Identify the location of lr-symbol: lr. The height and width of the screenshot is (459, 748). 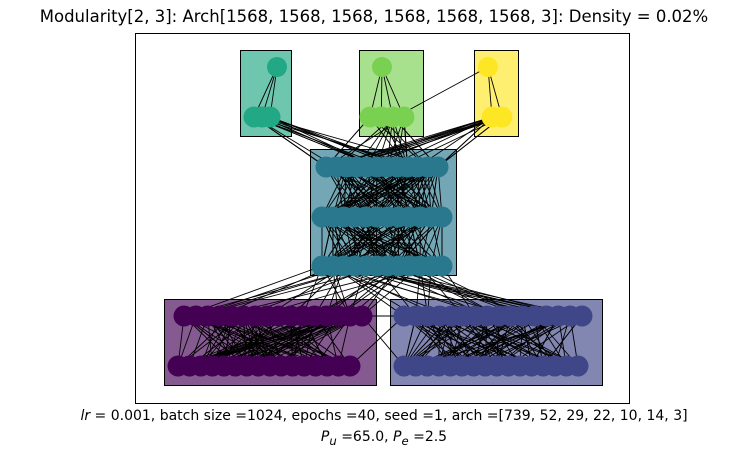
(85, 416).